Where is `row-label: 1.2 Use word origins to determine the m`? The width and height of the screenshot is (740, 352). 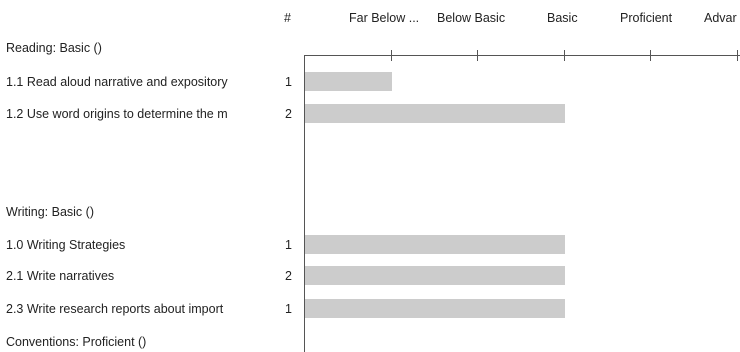 row-label: 1.2 Use word origins to determine the m is located at coordinates (117, 114).